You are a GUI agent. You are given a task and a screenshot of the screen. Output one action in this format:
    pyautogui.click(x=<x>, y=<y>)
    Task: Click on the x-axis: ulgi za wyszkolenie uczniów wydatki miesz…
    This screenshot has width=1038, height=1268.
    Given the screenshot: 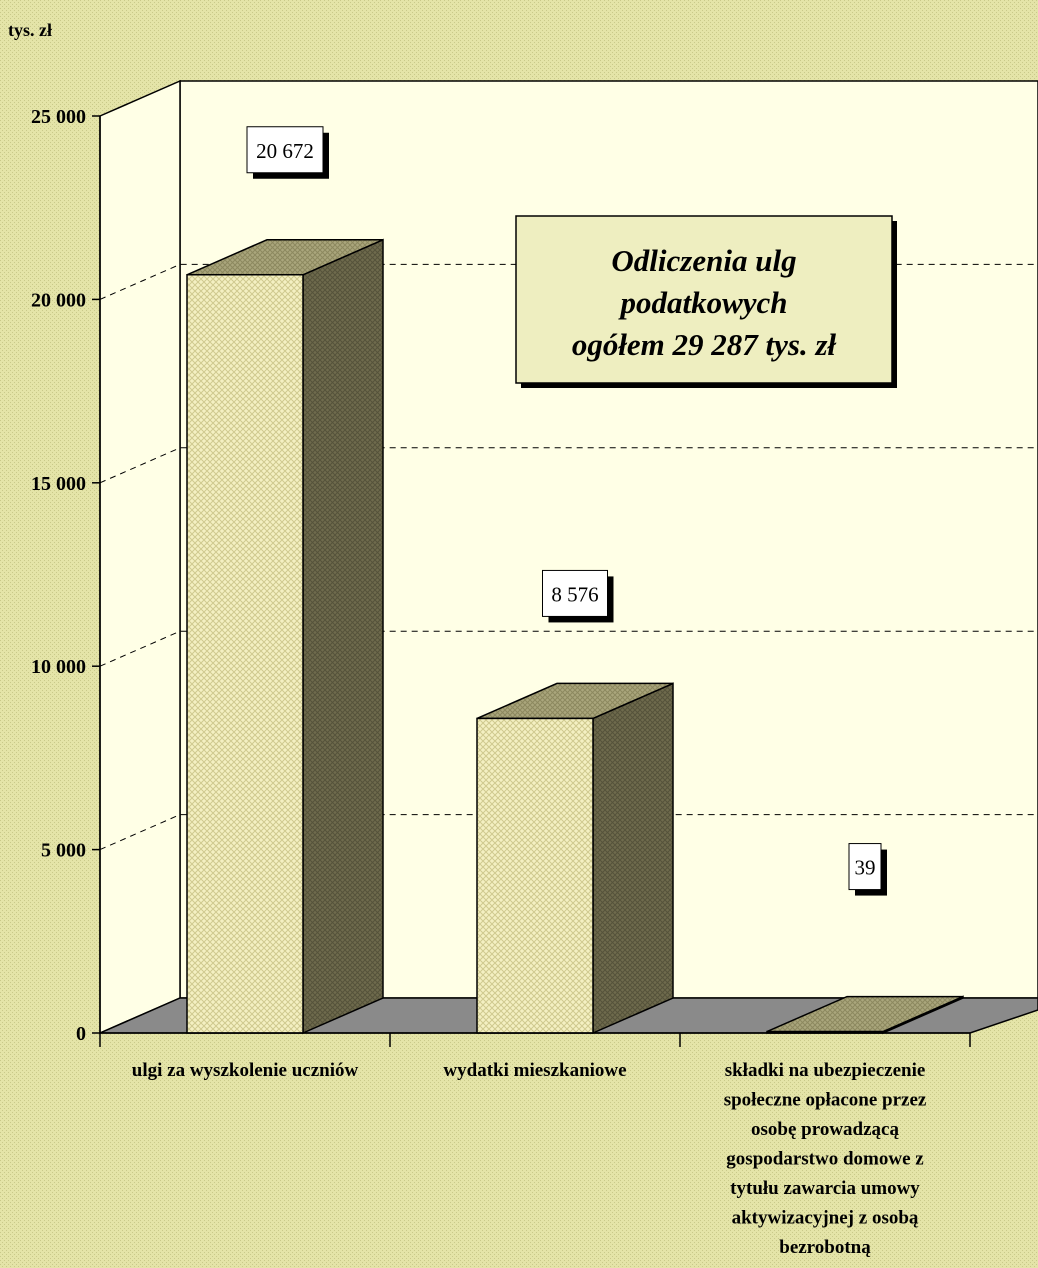 What is the action you would take?
    pyautogui.click(x=535, y=1145)
    